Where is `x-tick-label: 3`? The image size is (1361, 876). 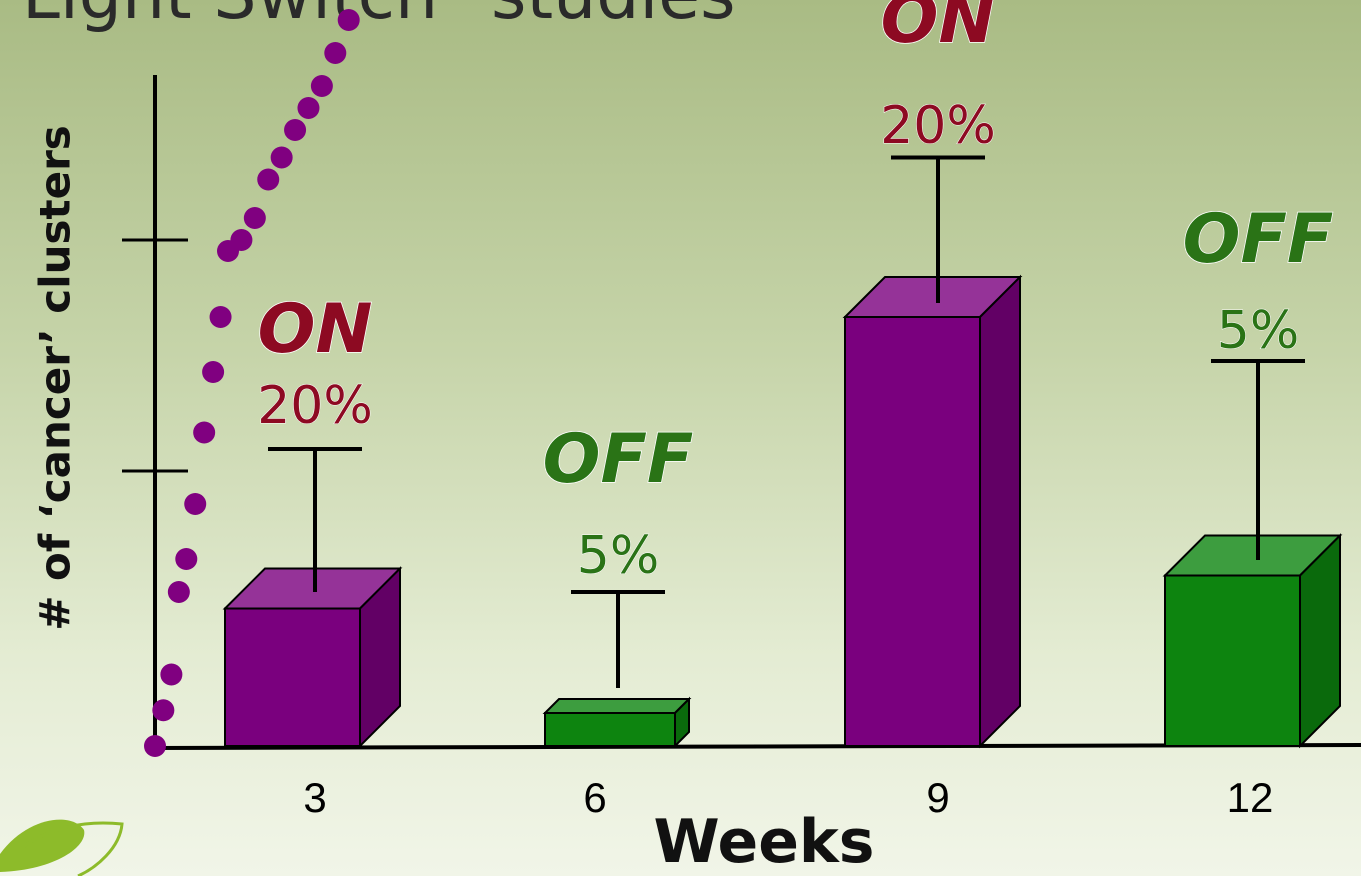
x-tick-label: 3 is located at coordinates (314, 797).